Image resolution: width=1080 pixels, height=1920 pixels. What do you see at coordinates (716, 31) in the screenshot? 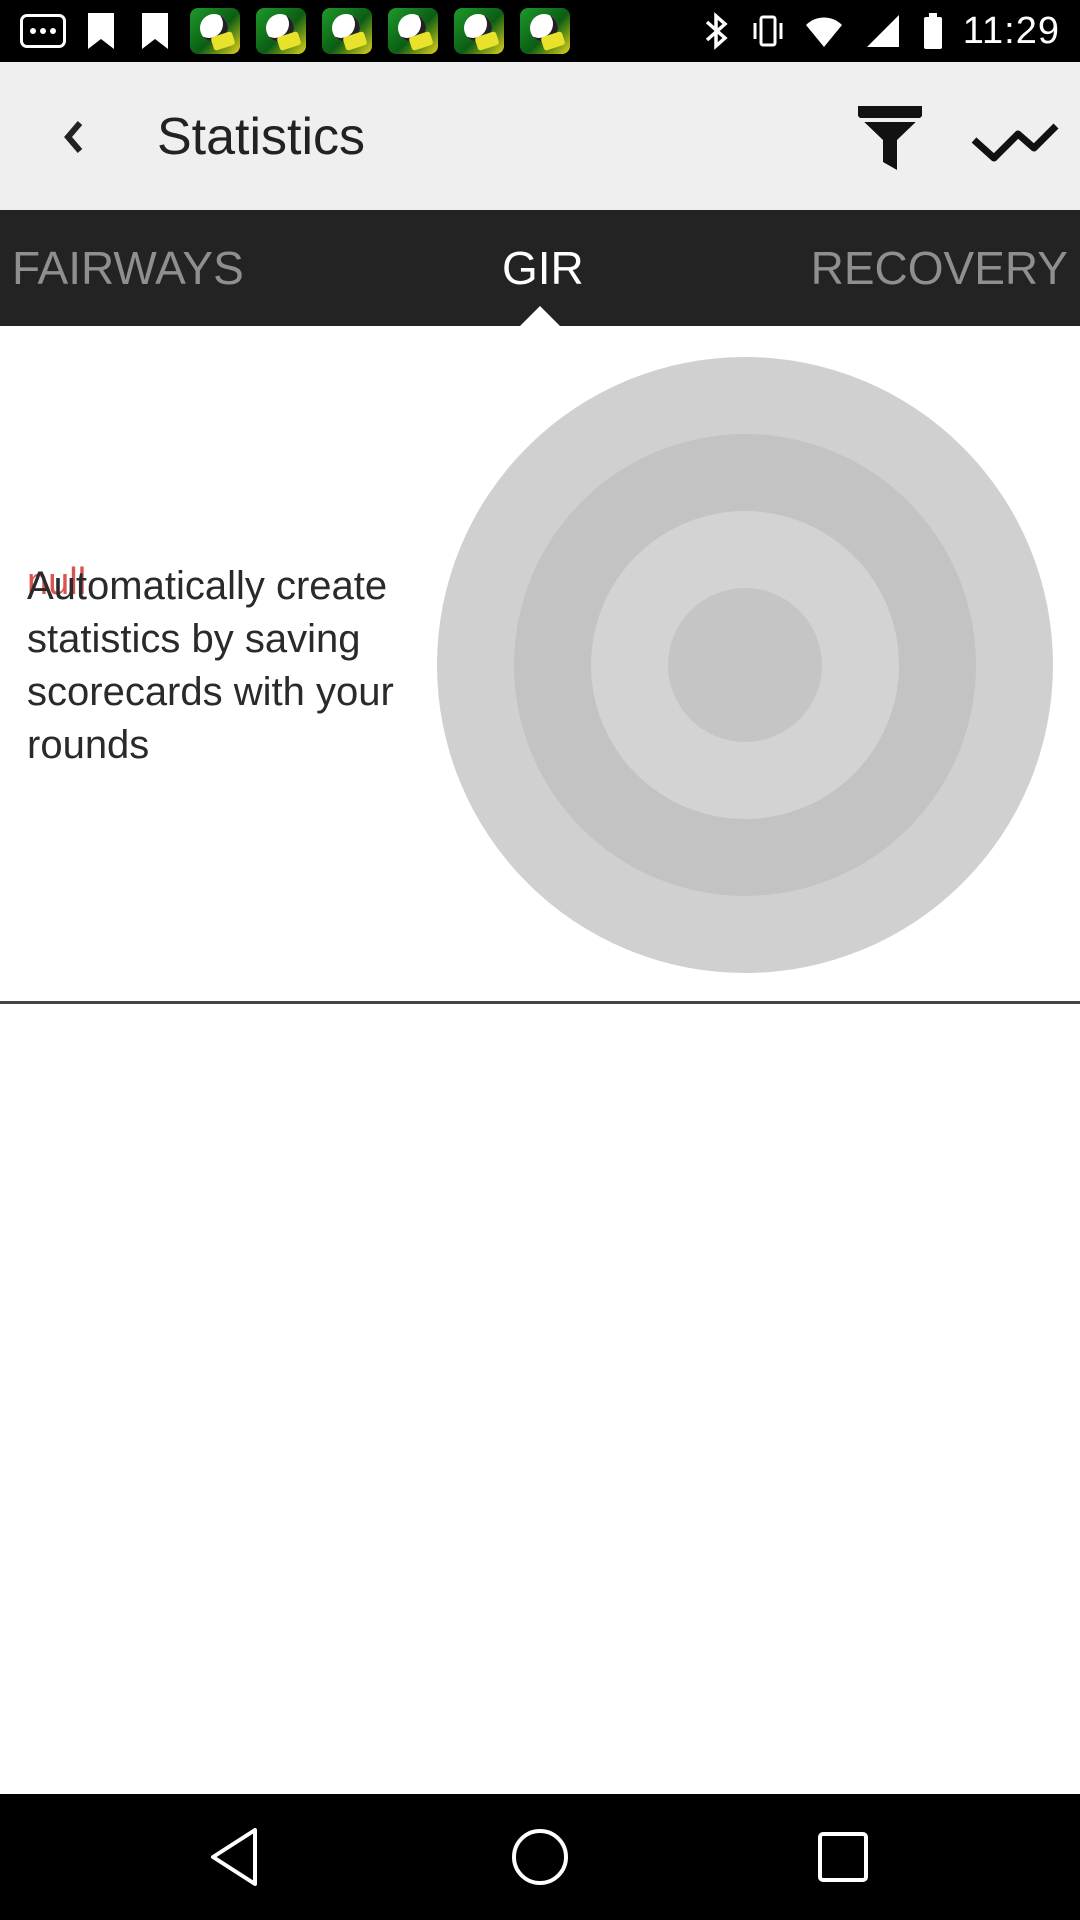
I see `bluetooth-icon` at bounding box center [716, 31].